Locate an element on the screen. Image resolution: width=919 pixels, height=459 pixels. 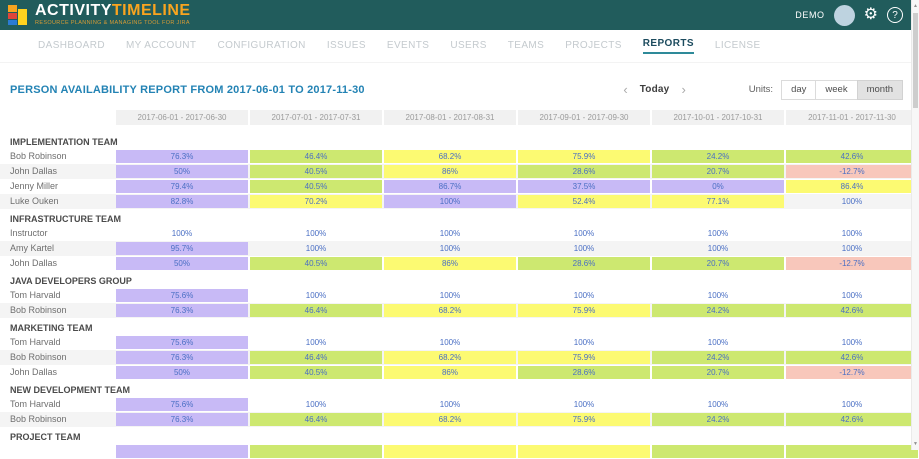
availability-cell: 70.2% is located at coordinates (316, 201).